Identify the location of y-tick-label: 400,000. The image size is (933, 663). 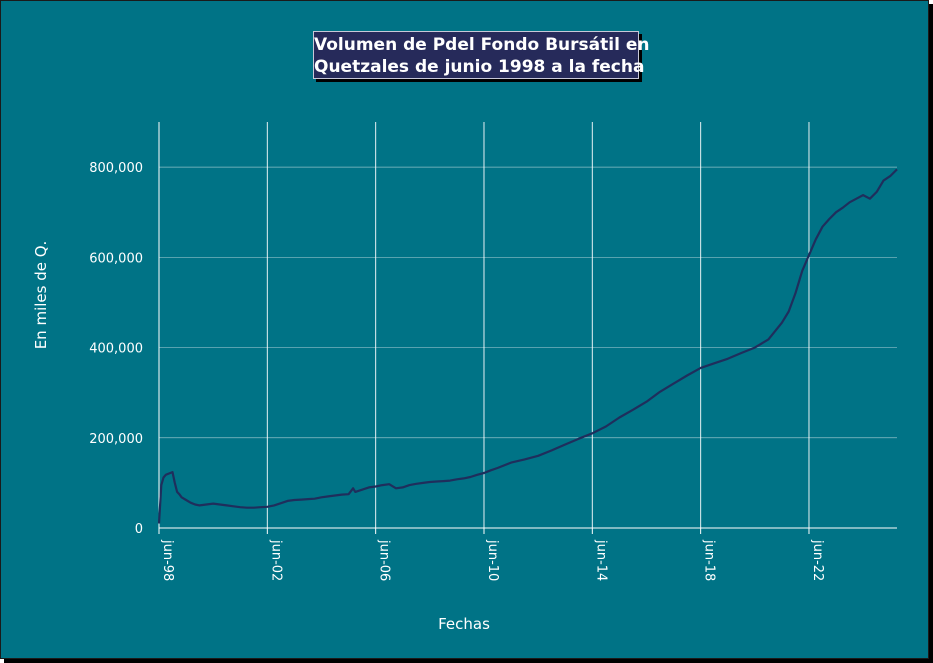
(116, 349).